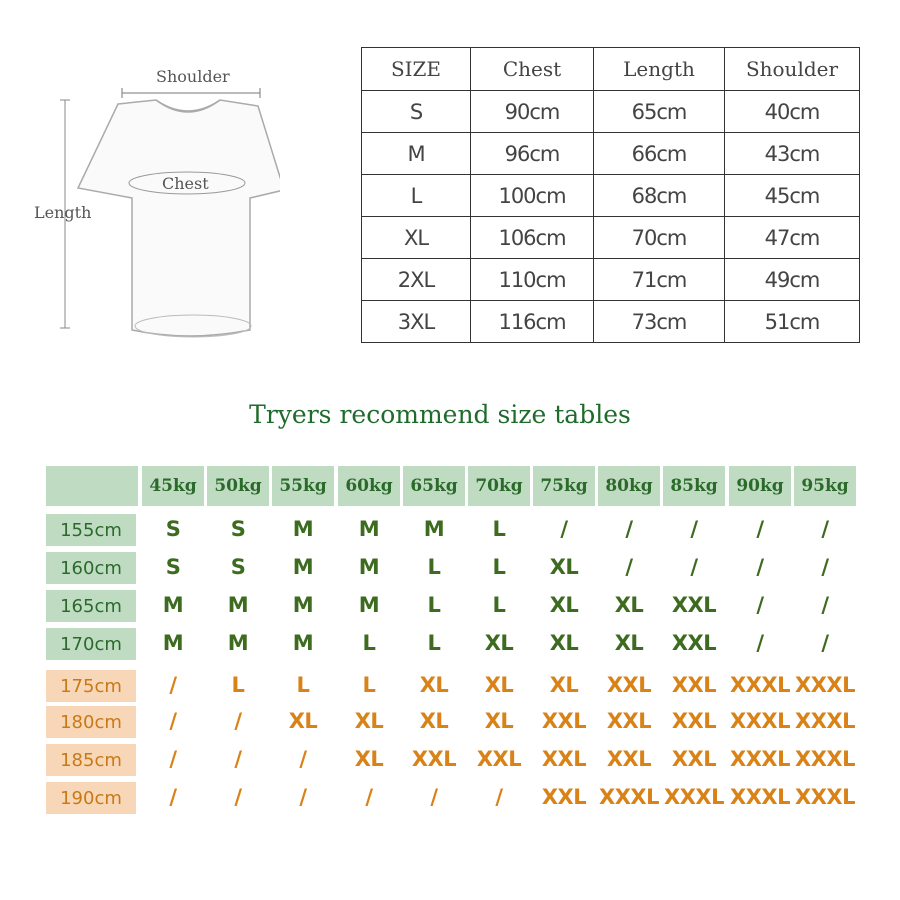 Image resolution: width=900 pixels, height=900 pixels. What do you see at coordinates (825, 486) in the screenshot?
I see `weight-header: 95kg` at bounding box center [825, 486].